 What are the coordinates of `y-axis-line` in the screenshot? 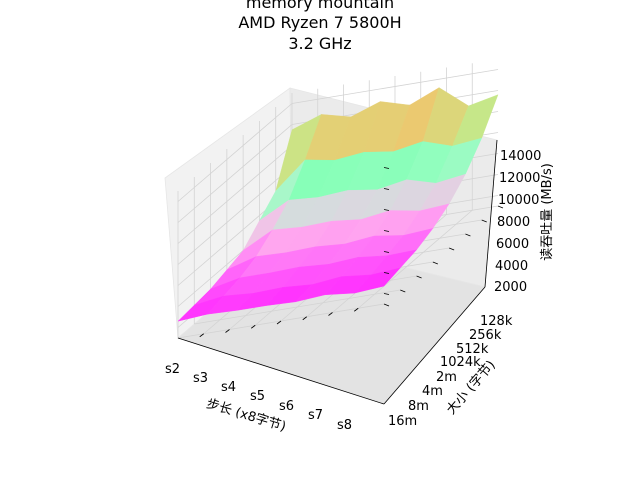 It's located at (434, 345).